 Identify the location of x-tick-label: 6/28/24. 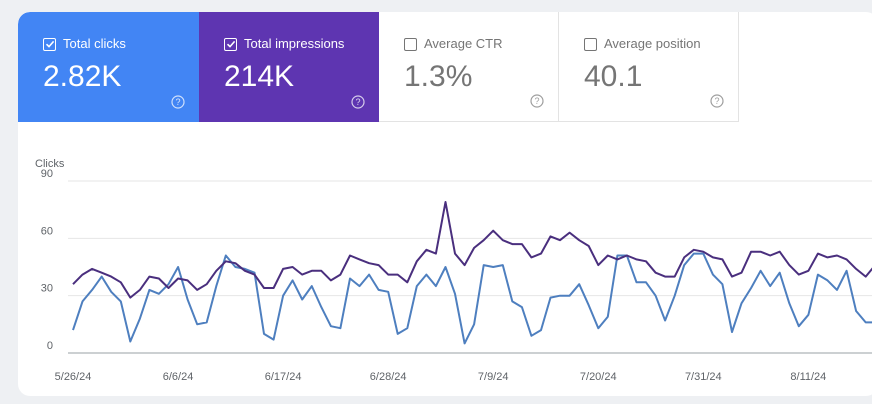
(388, 377).